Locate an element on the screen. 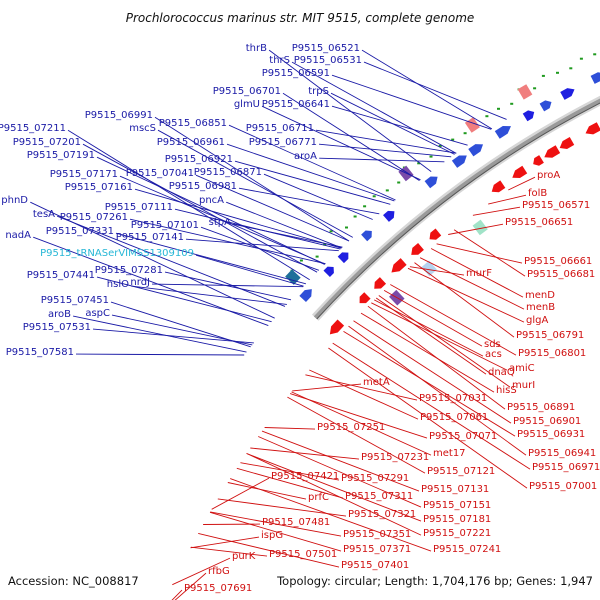  gene-label: hisS is located at coordinates (506, 390).